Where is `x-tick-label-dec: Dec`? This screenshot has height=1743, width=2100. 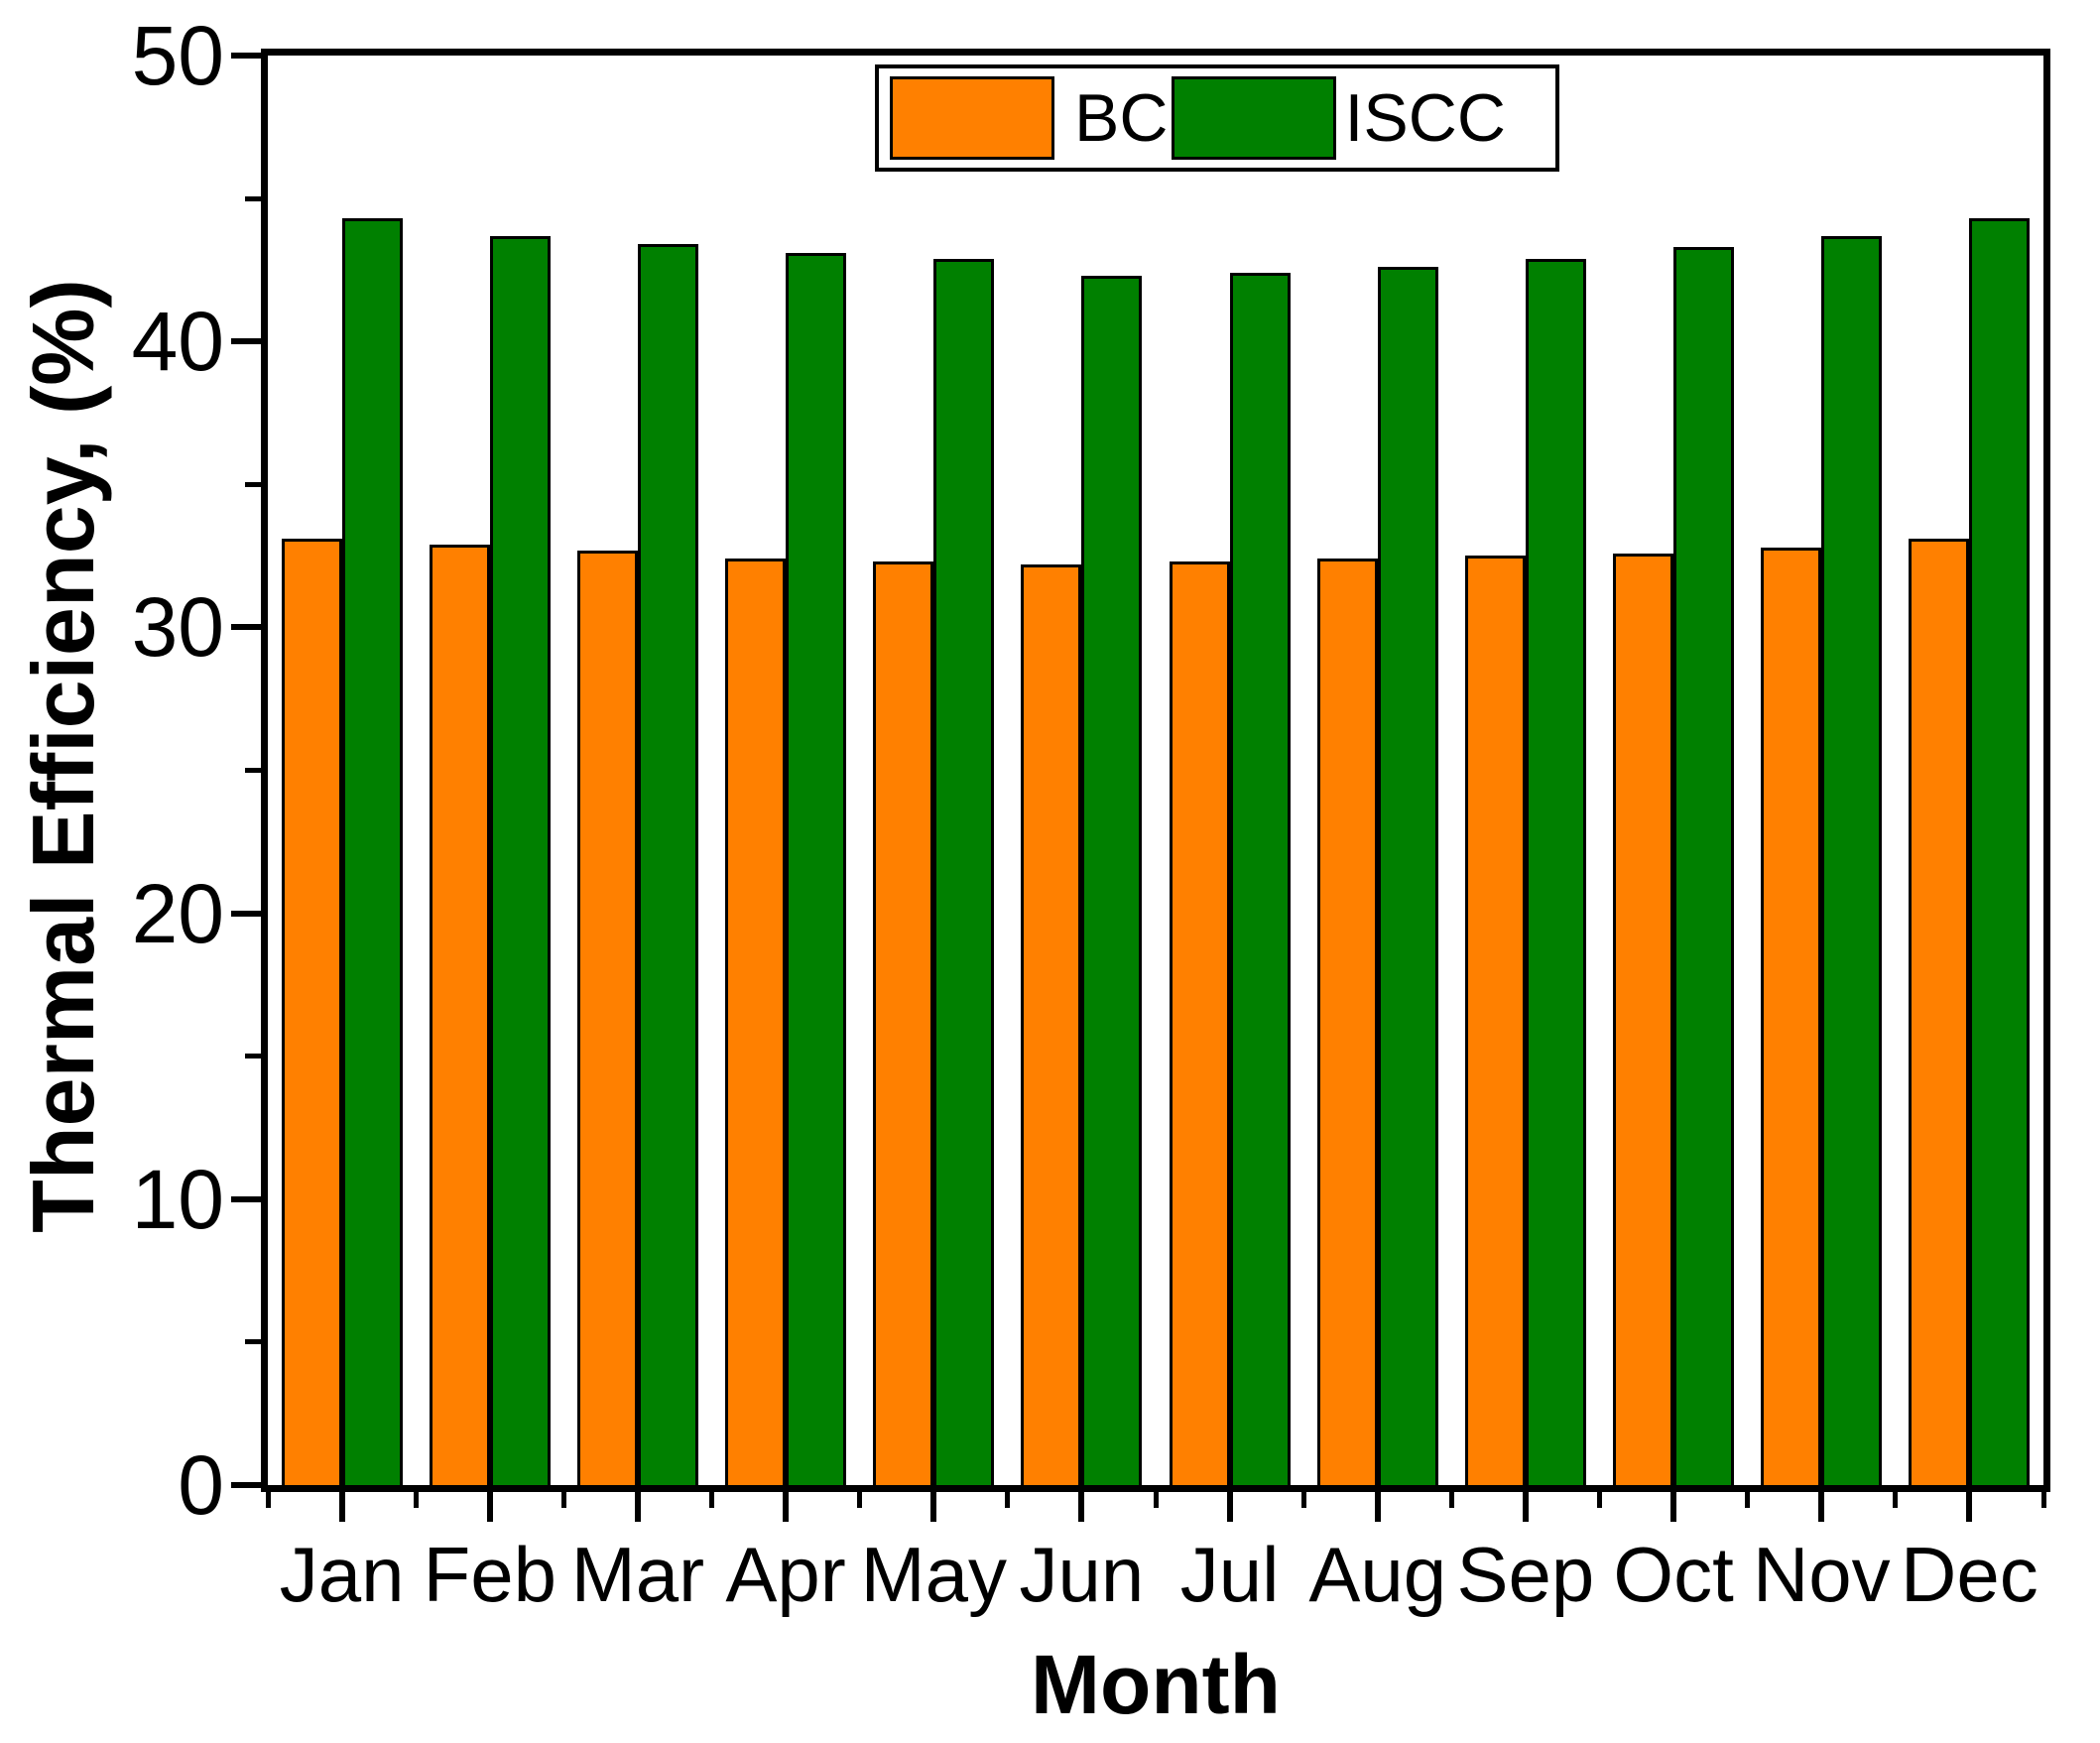 x-tick-label-dec: Dec is located at coordinates (1970, 1574).